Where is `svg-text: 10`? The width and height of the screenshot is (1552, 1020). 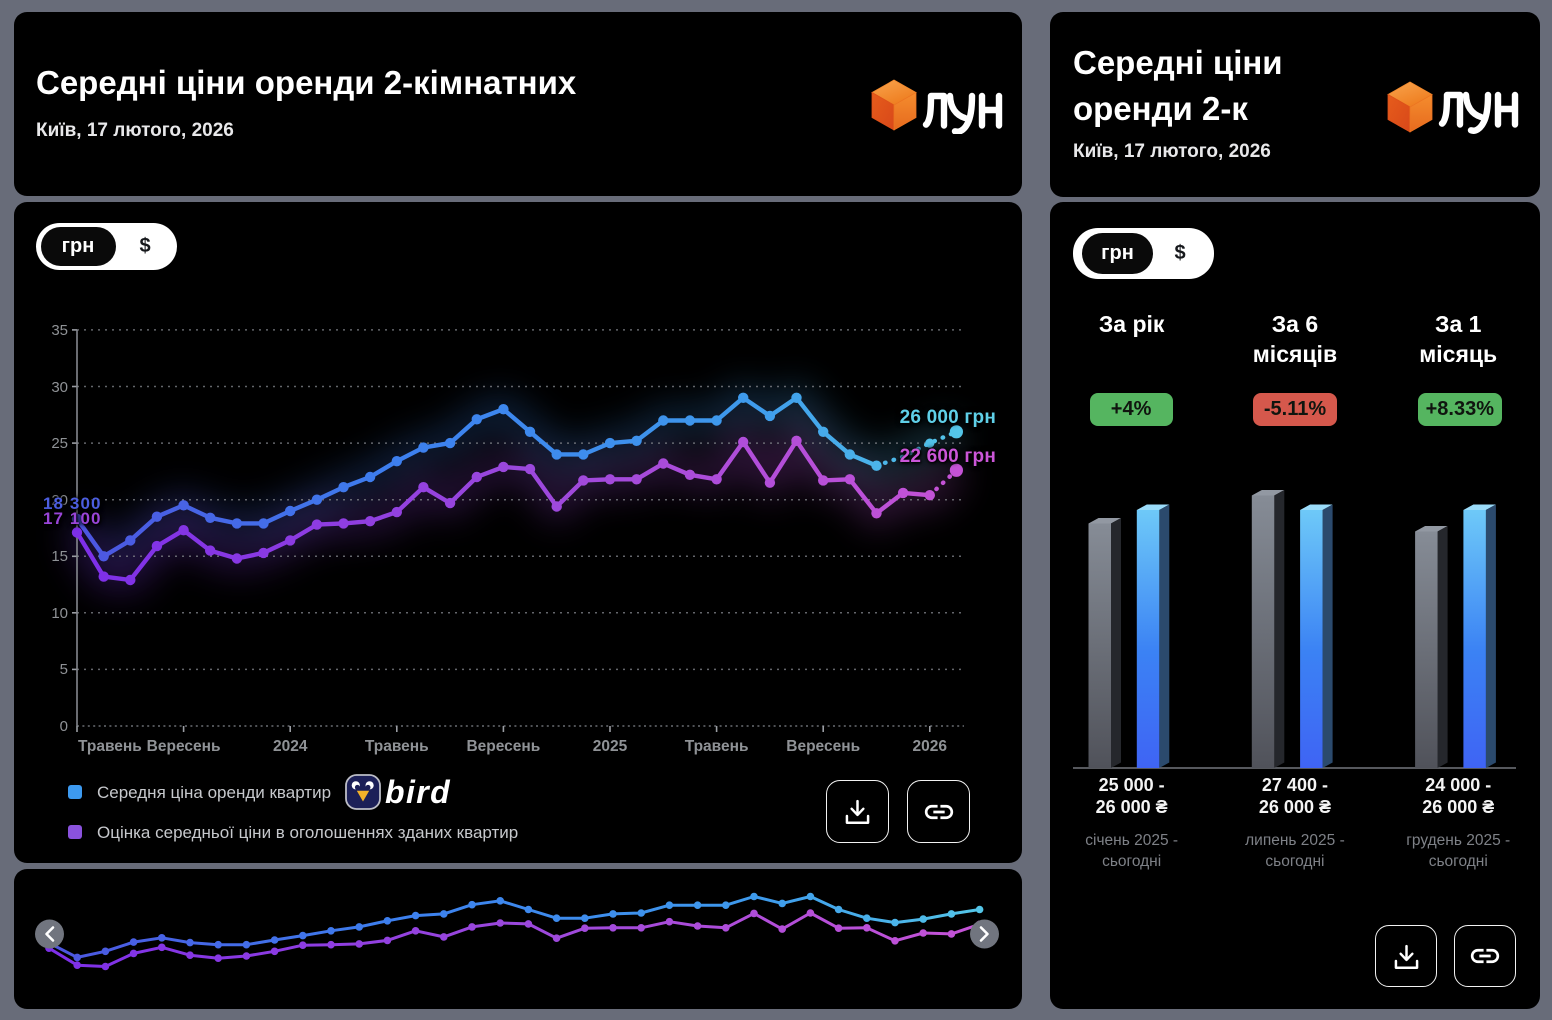
svg-text: 10 is located at coordinates (59, 613).